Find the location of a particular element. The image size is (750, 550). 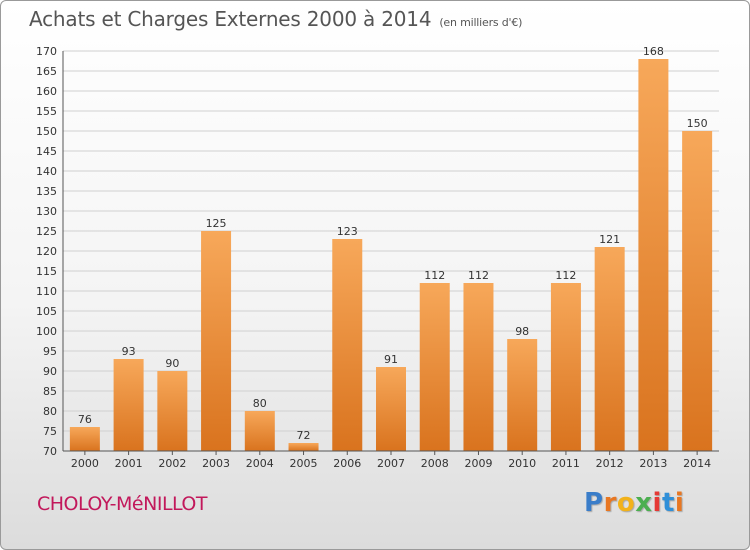

bar-2006 is located at coordinates (347, 345).